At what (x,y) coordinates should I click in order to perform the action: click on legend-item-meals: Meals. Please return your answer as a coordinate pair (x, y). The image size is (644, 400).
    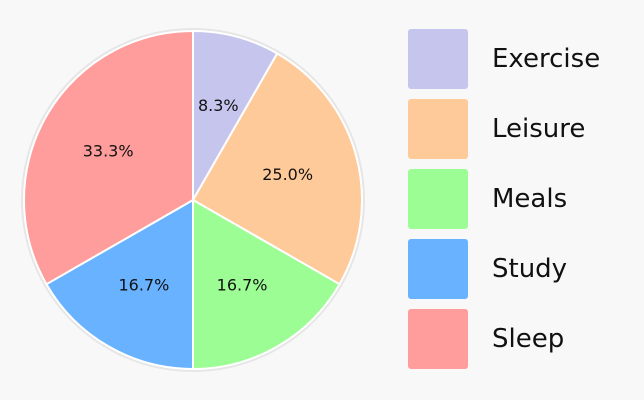
    Looking at the image, I should click on (518, 199).